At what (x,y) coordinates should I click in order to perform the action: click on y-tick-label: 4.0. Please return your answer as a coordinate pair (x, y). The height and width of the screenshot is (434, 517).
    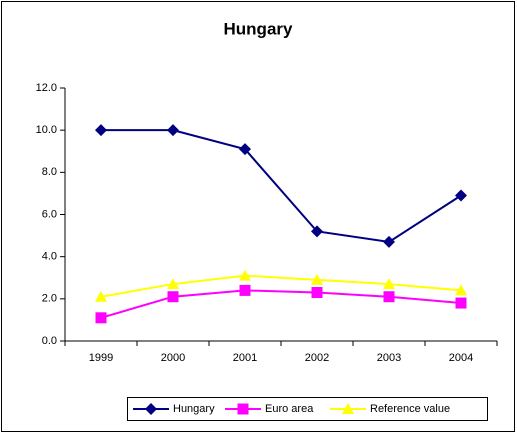
    Looking at the image, I should click on (49, 257).